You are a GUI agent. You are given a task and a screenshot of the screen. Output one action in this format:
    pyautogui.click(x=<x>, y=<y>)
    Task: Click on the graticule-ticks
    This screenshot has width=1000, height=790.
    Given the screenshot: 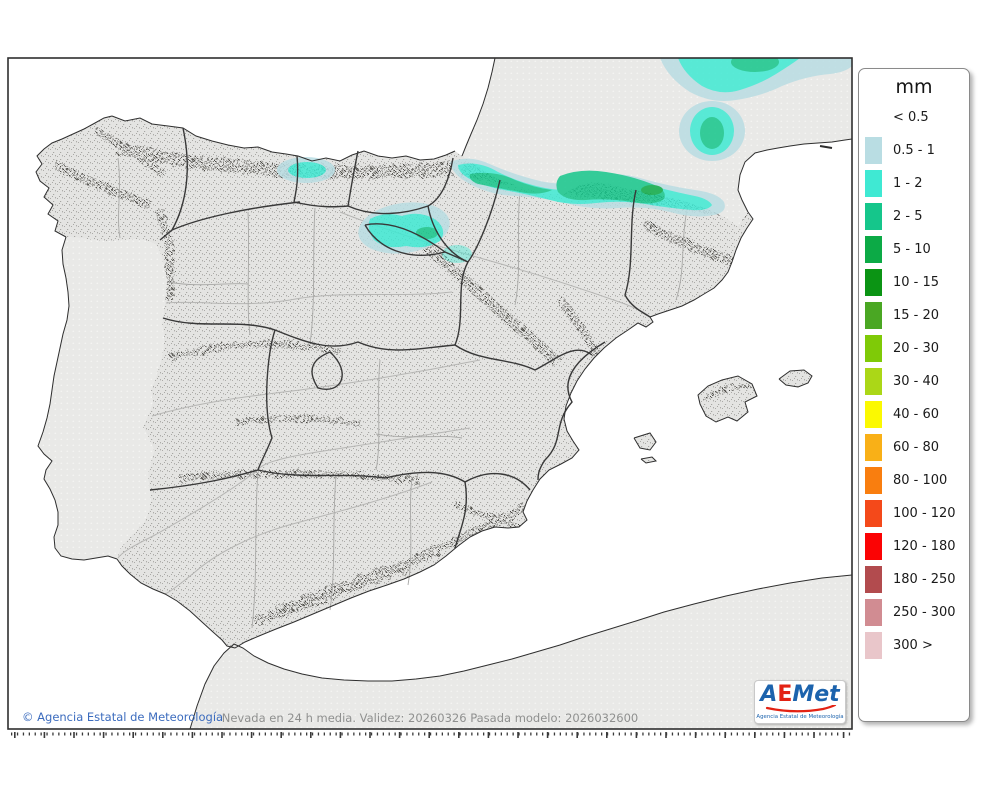 What is the action you would take?
    pyautogui.click(x=431, y=735)
    